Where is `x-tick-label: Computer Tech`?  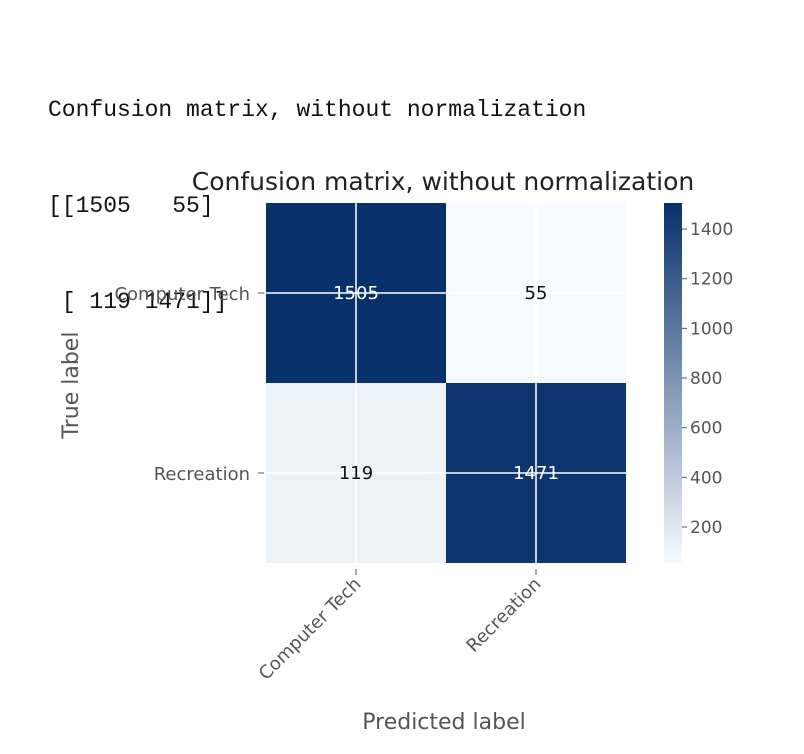
x-tick-label: Computer Tech is located at coordinates (310, 629).